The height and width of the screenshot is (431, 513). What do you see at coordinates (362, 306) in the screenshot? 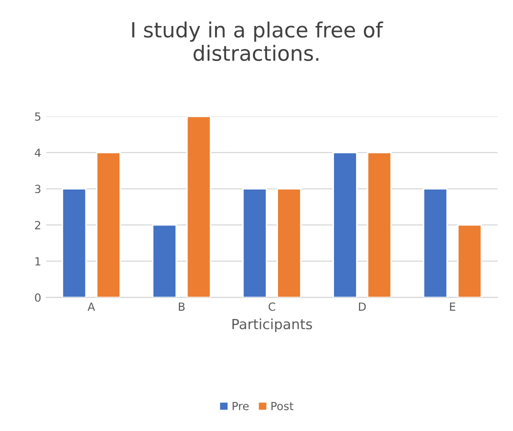
I see `x-tick-label: D` at bounding box center [362, 306].